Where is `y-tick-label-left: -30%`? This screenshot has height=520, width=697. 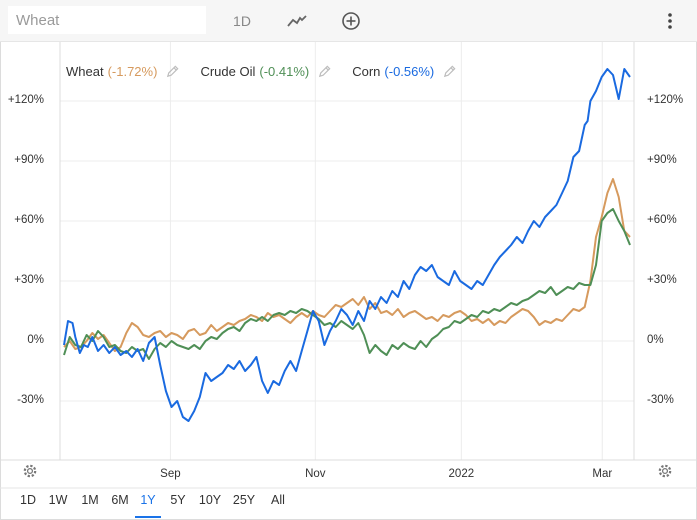
y-tick-label-left: -30% is located at coordinates (30, 400).